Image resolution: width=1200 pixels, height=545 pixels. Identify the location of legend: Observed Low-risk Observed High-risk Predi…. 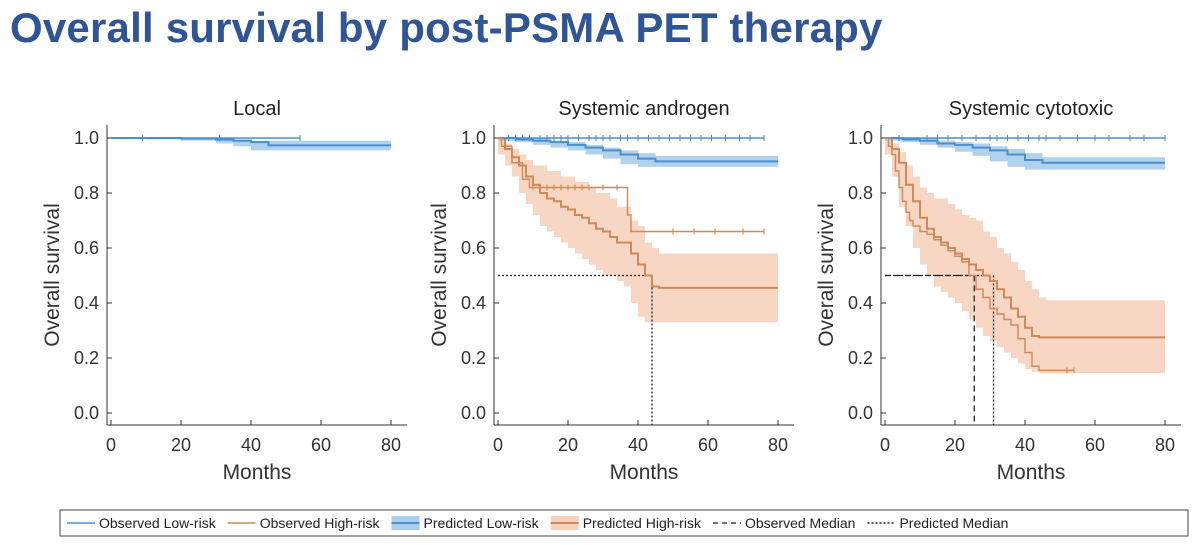
(624, 523).